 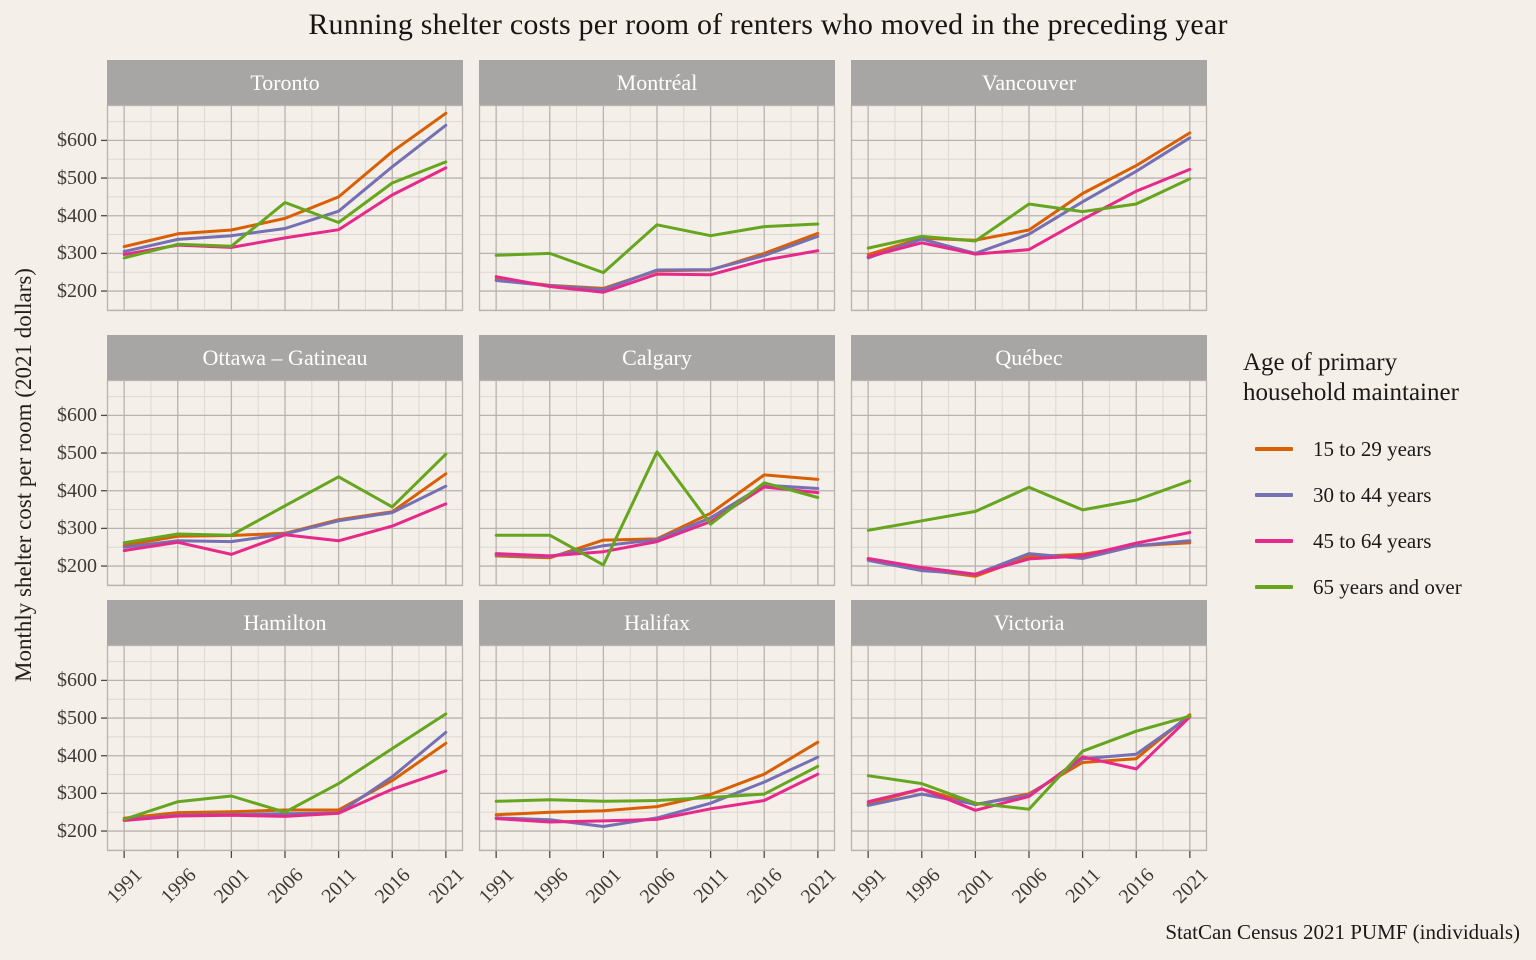 I want to click on facet-Victoria: Victoria, so click(x=1029, y=729).